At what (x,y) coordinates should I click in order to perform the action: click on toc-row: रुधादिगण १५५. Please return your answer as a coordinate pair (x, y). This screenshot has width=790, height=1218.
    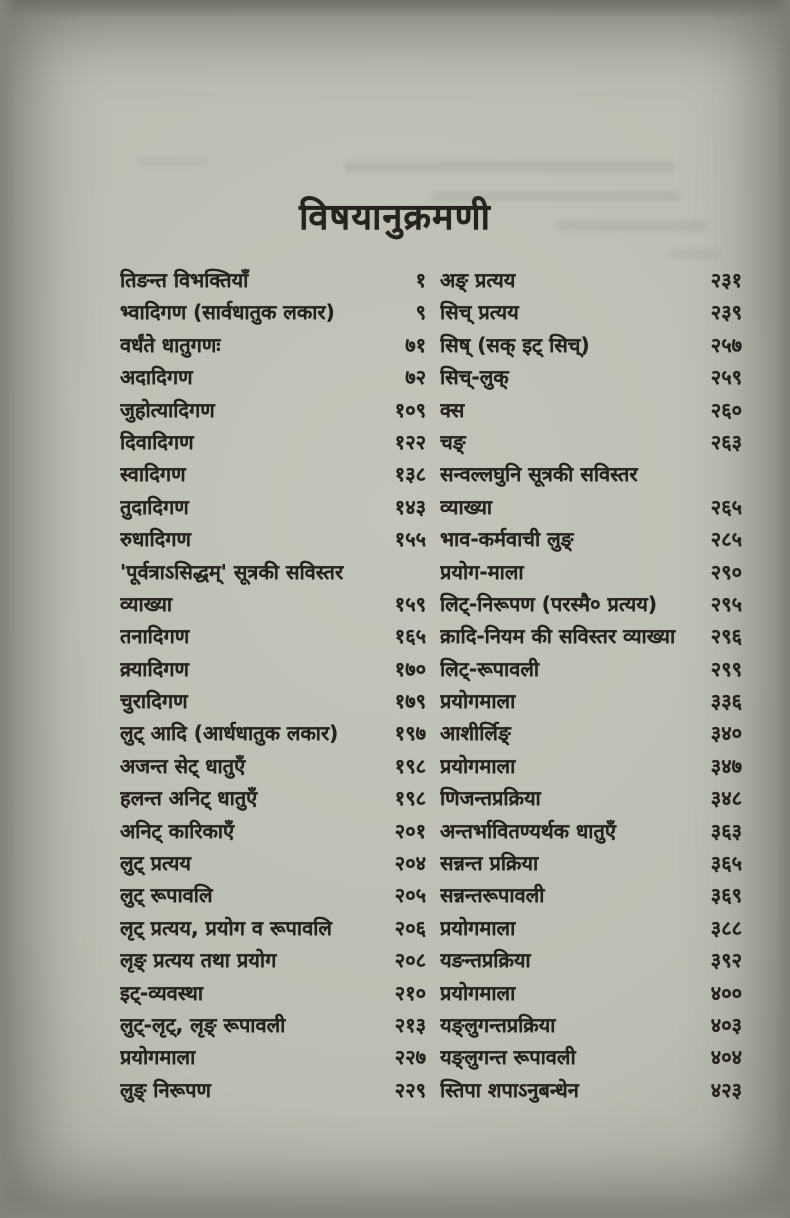
    Looking at the image, I should click on (273, 541).